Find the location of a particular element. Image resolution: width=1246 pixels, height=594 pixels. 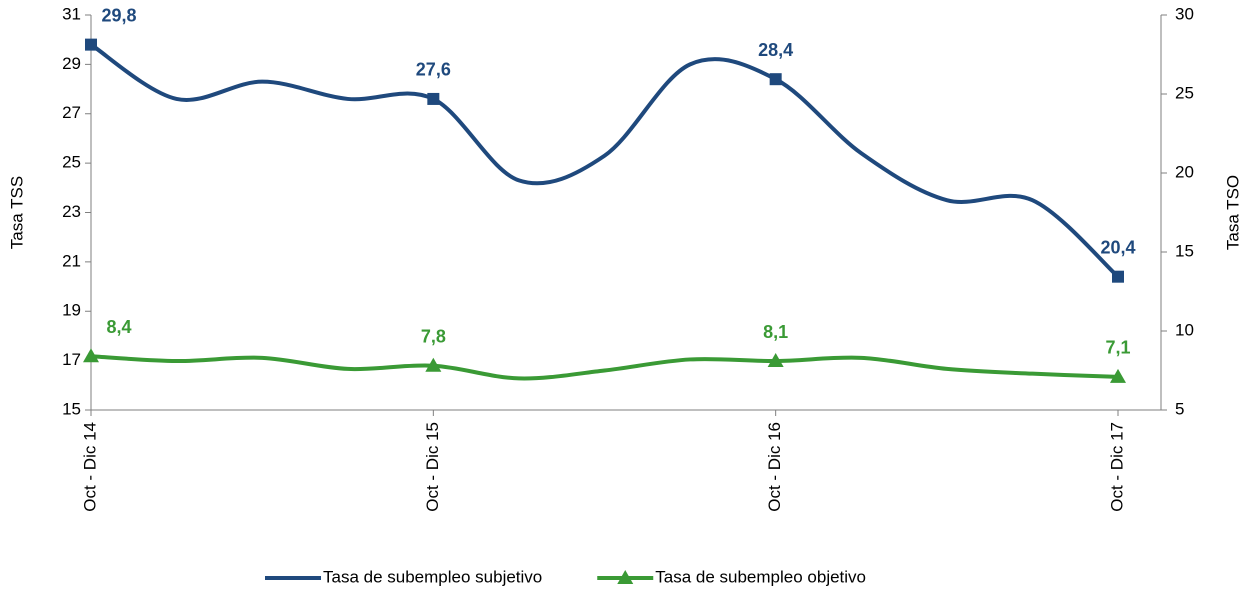

data-label: 7,8 is located at coordinates (433, 337).